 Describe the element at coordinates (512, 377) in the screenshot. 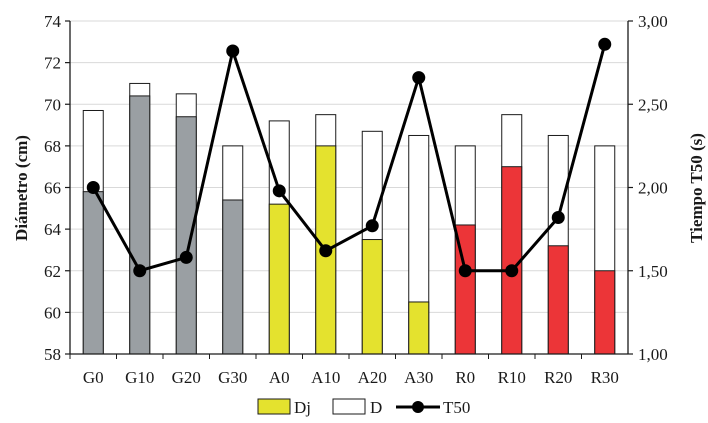

I see `x-tick-label: R10` at that location.